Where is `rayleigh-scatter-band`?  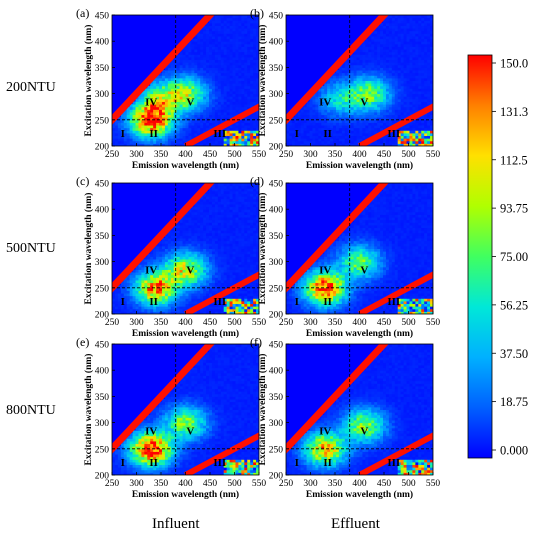 rayleigh-scatter-band is located at coordinates (163, 70).